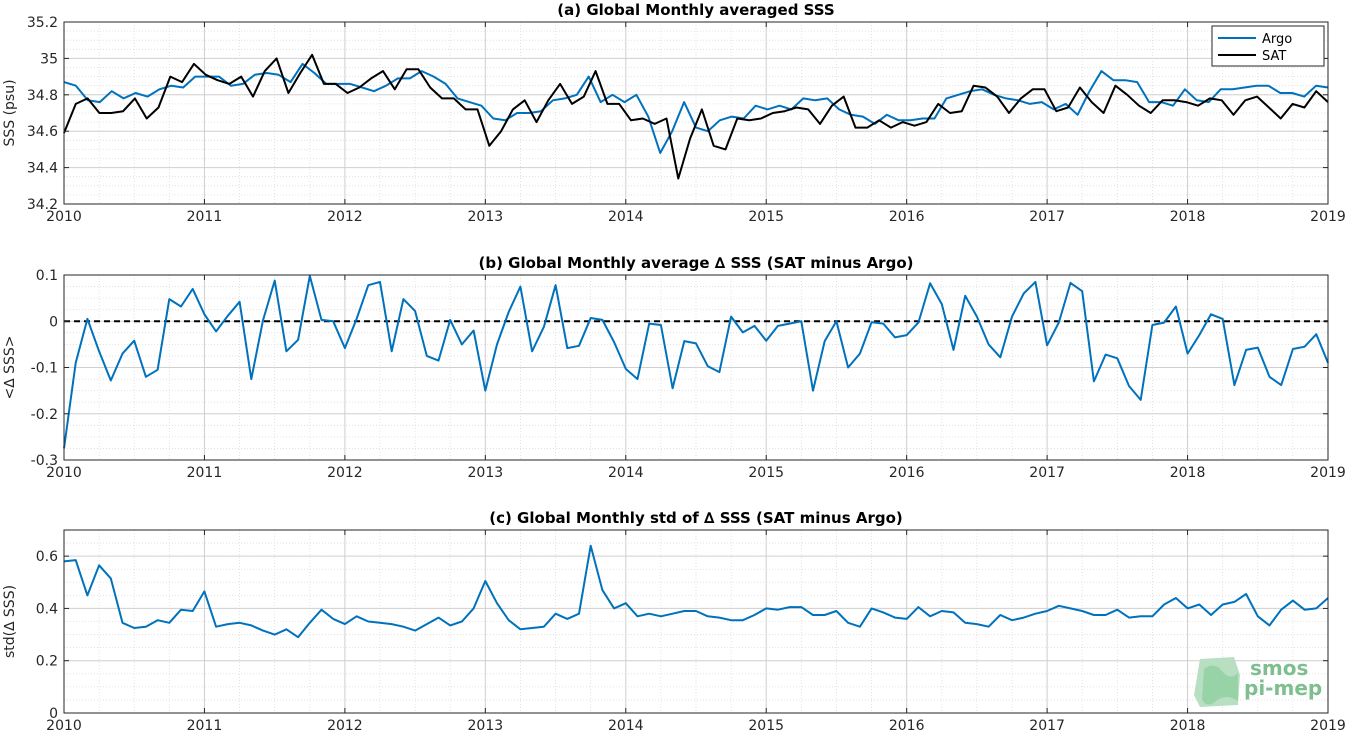 The width and height of the screenshot is (1348, 736). Describe the element at coordinates (42, 205) in the screenshot. I see `y-tick-label: 34.2` at that location.